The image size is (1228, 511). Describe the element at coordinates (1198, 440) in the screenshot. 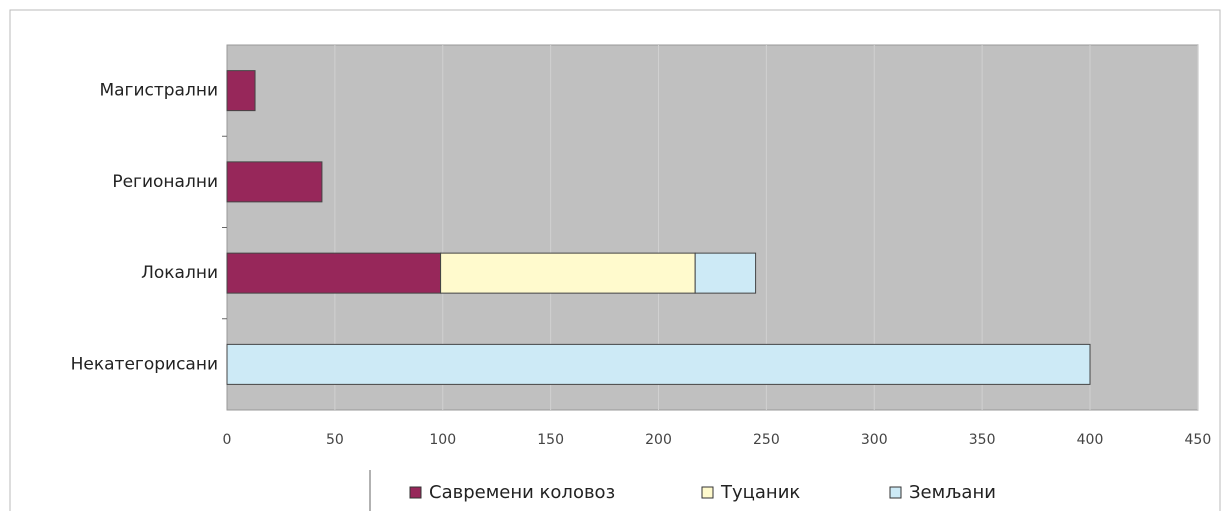

I see `x-tick-label: 450` at that location.